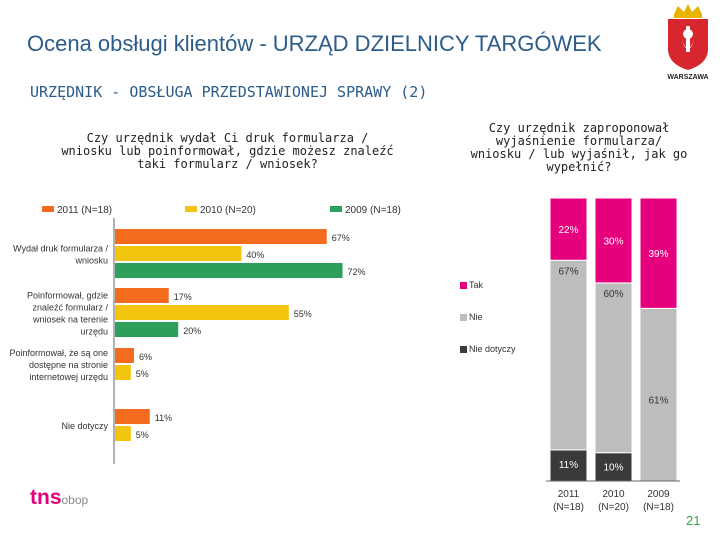 Image resolution: width=720 pixels, height=540 pixels. I want to click on category-label-1-1: znaleźć formularz /, so click(70, 308).